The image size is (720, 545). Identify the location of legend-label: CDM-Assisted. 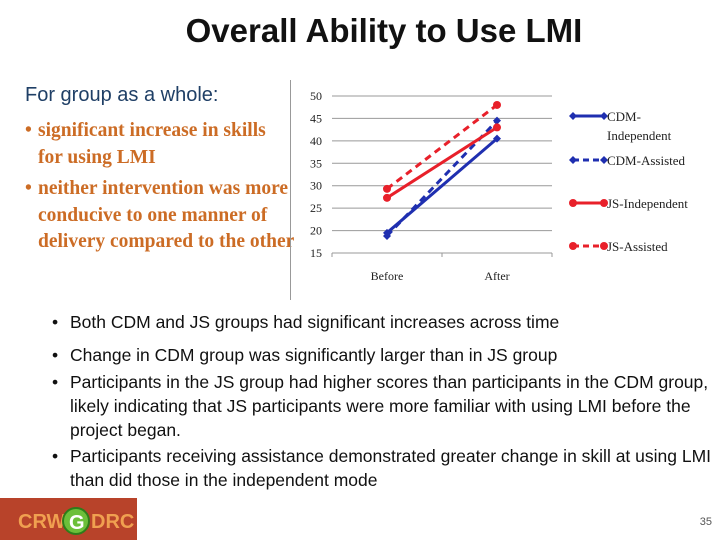
(646, 160).